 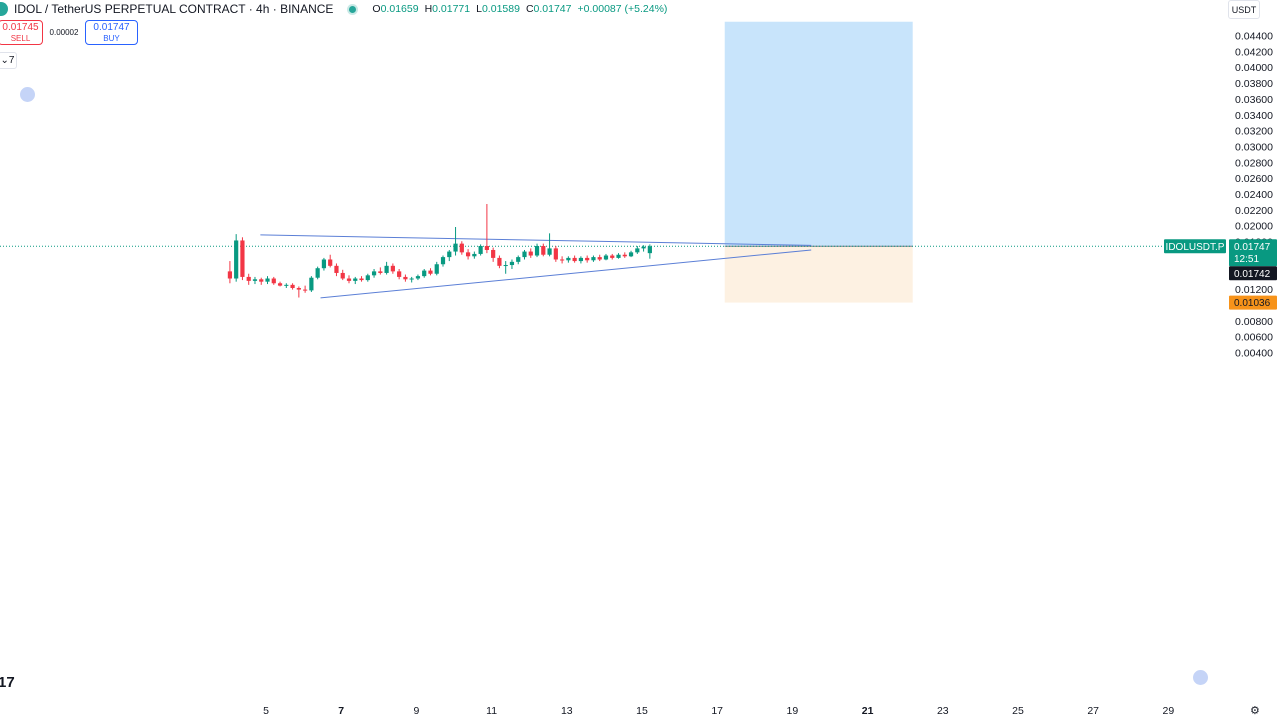 What do you see at coordinates (566, 274) in the screenshot?
I see `trendline-lower` at bounding box center [566, 274].